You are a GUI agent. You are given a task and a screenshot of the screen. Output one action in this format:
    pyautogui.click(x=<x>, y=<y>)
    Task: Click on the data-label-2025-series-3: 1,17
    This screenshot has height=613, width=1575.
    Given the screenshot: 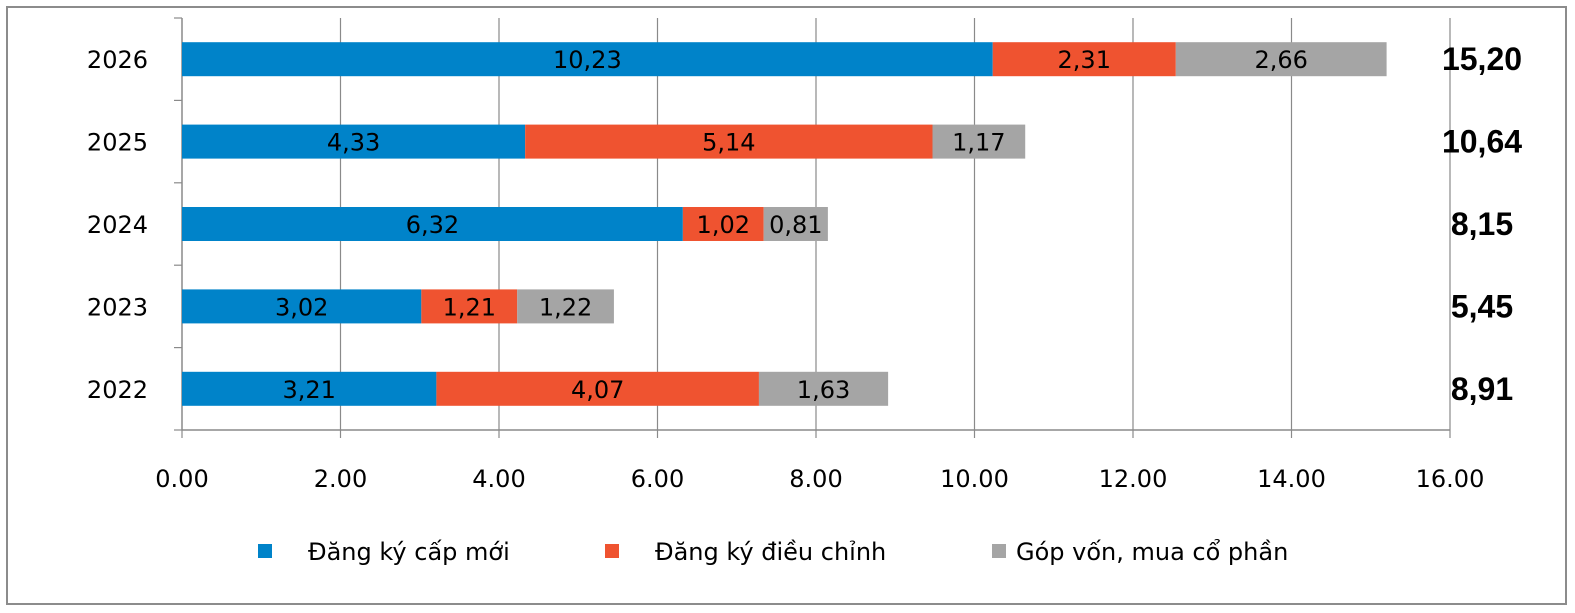 What is the action you would take?
    pyautogui.click(x=978, y=143)
    